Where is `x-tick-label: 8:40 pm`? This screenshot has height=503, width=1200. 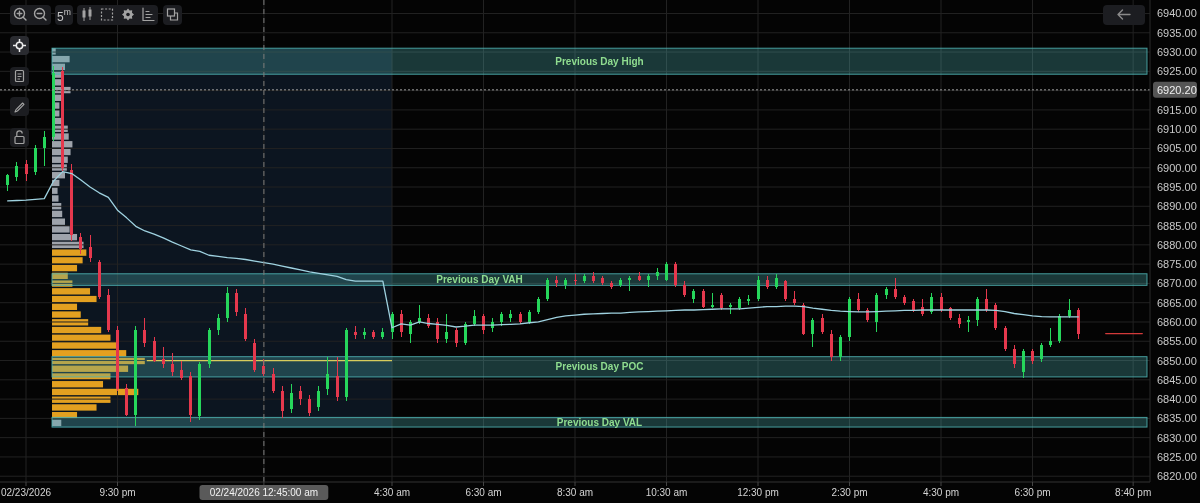
x-tick-label: 8:40 pm is located at coordinates (1133, 492).